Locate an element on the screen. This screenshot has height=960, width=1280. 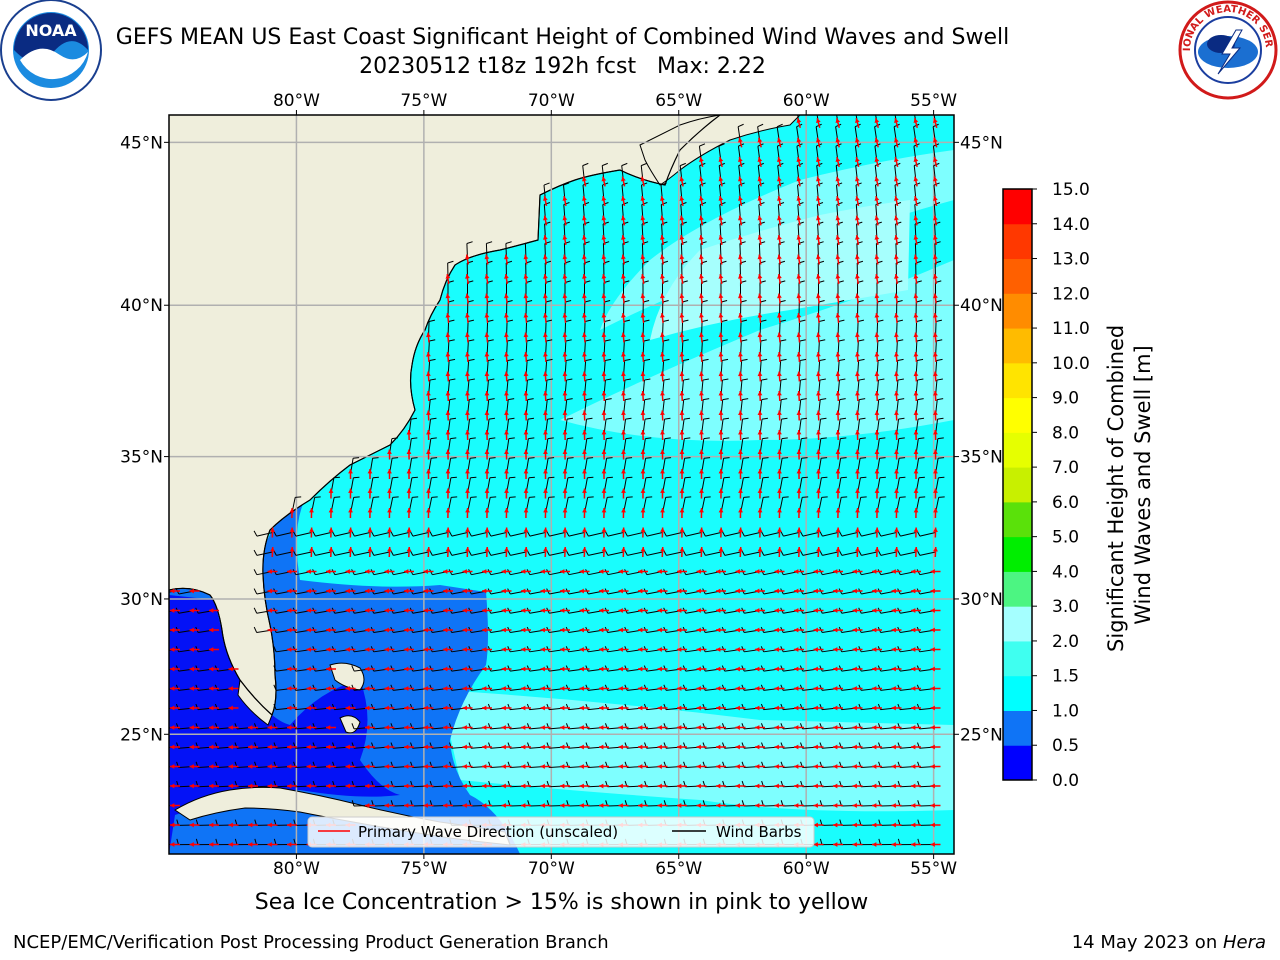
noaa-logo-text: NOAA is located at coordinates (51, 30).